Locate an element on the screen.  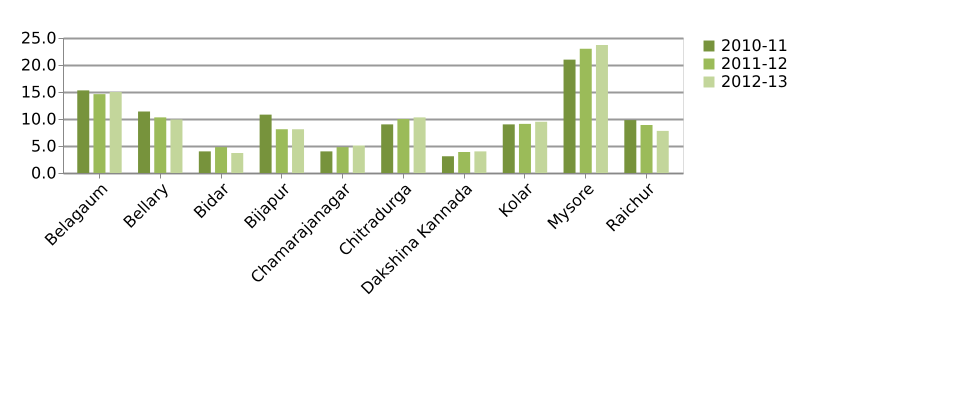
legend-label: 2011-12 is located at coordinates (754, 63).